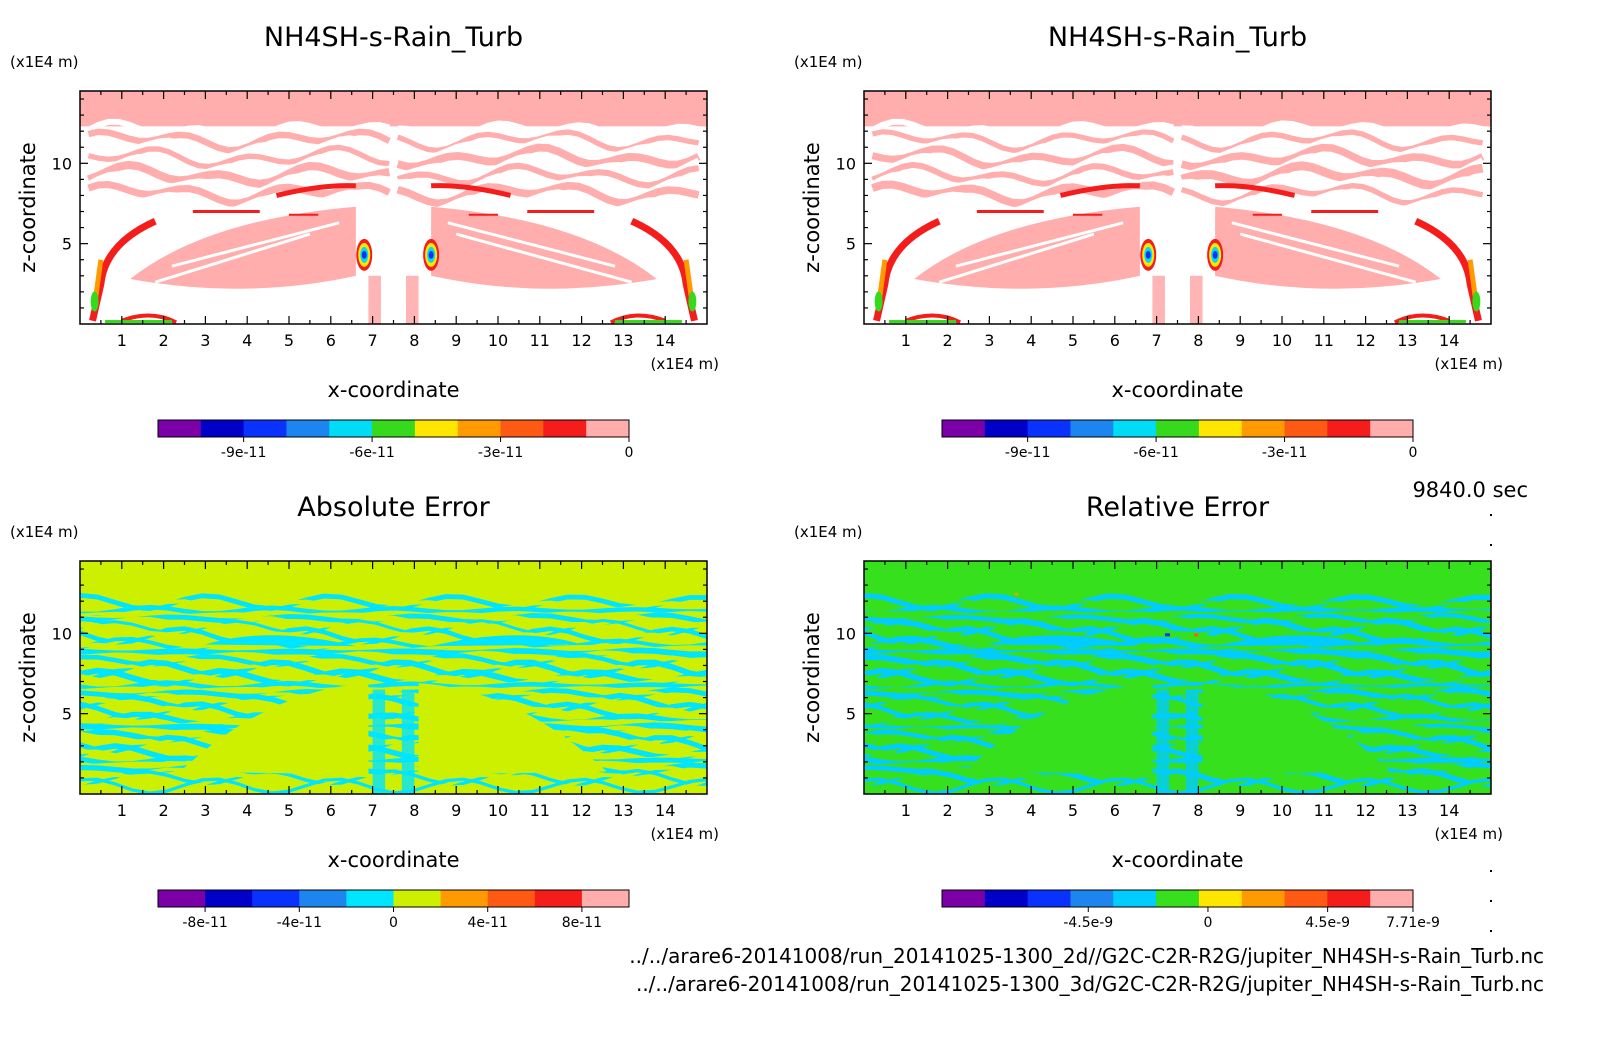 The width and height of the screenshot is (1604, 1054). I want to click on timestamp: 9840.0 sec, so click(1470, 490).